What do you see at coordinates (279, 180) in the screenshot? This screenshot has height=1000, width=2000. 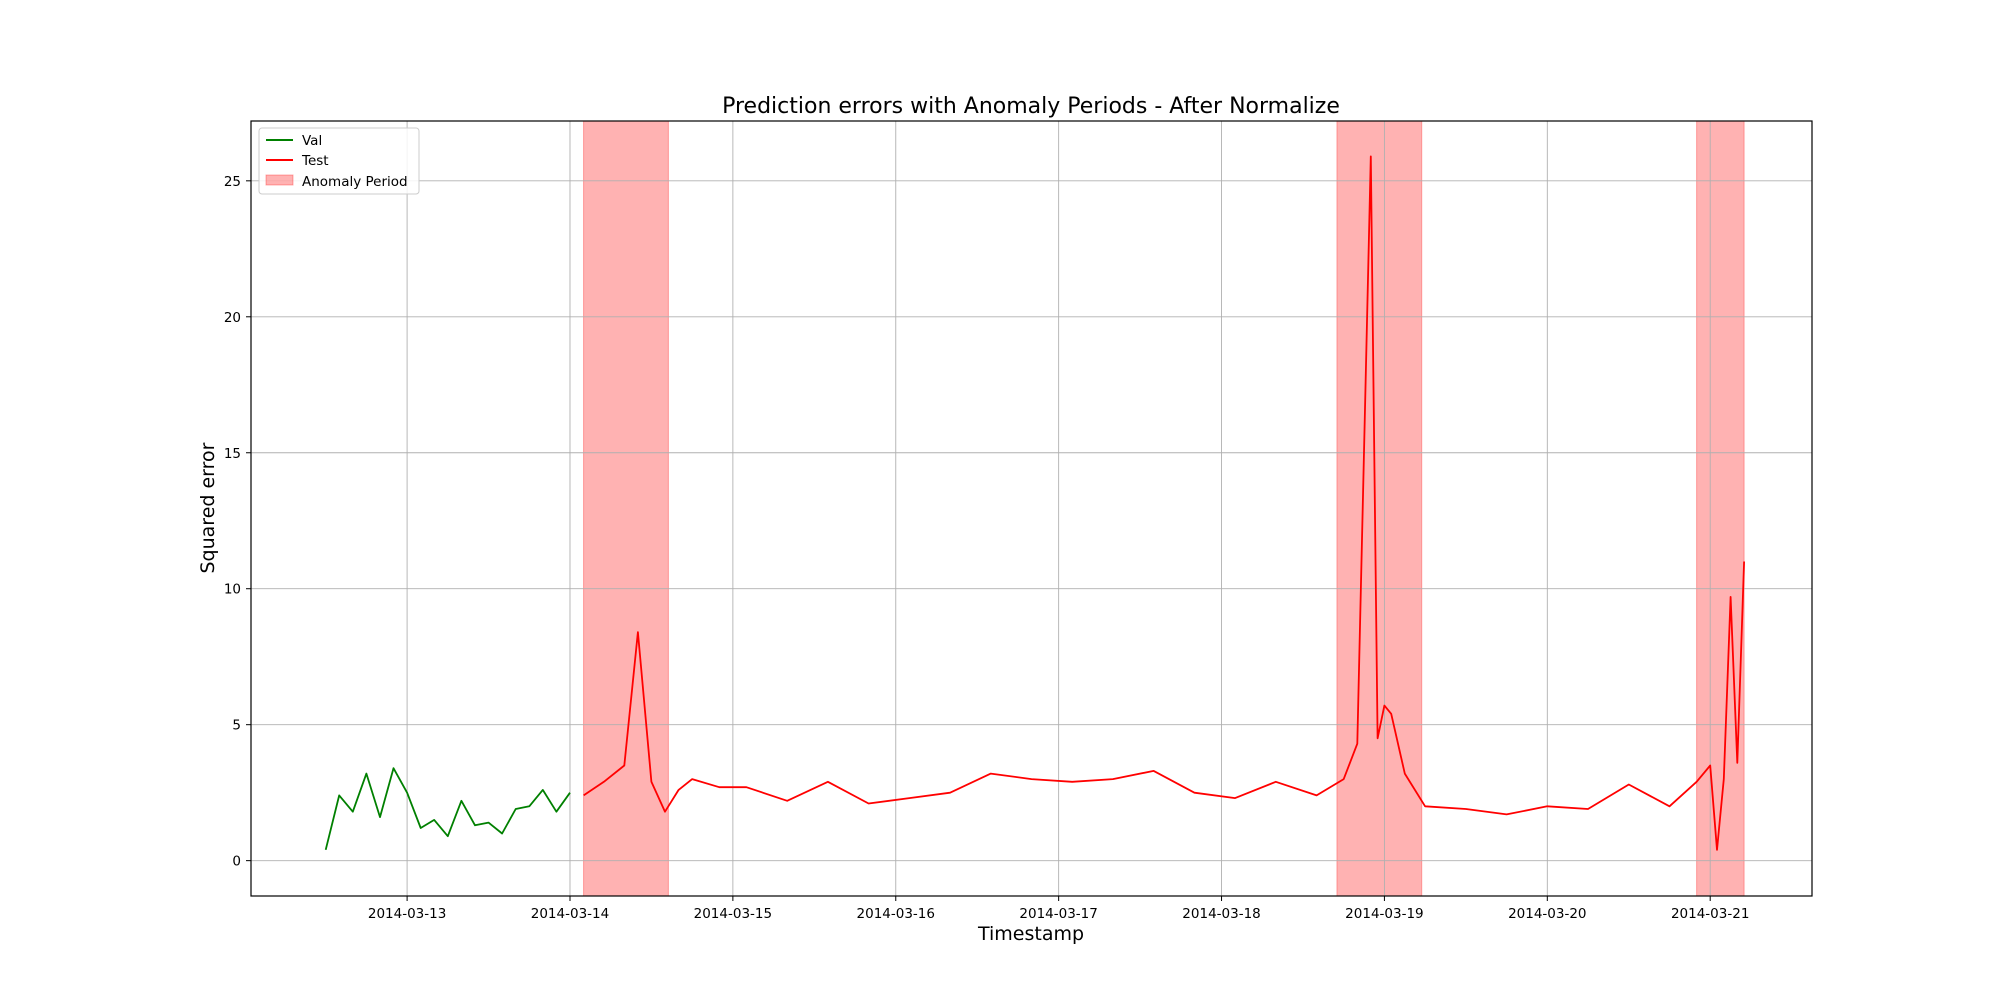 I see `legend-anomaly-swatch` at bounding box center [279, 180].